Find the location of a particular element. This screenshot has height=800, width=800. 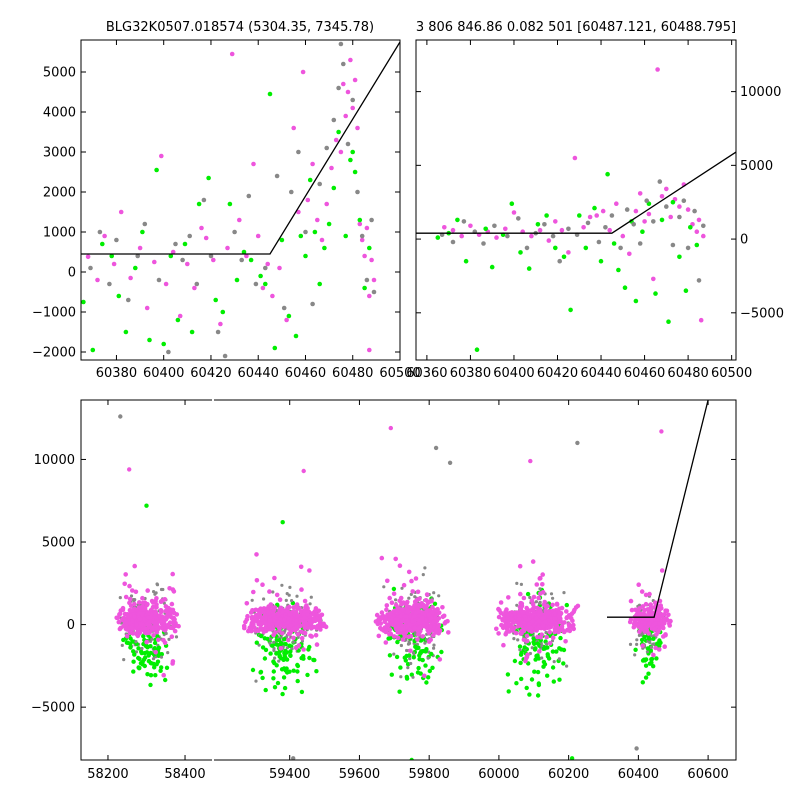

top-right-xtick-label: 60460 is located at coordinates (644, 373).